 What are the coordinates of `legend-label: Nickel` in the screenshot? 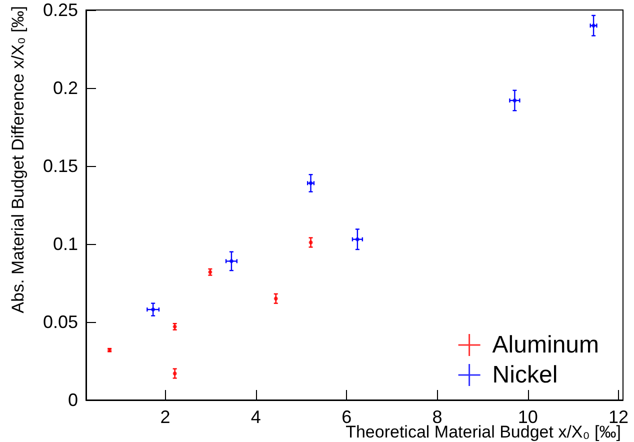 It's located at (525, 375).